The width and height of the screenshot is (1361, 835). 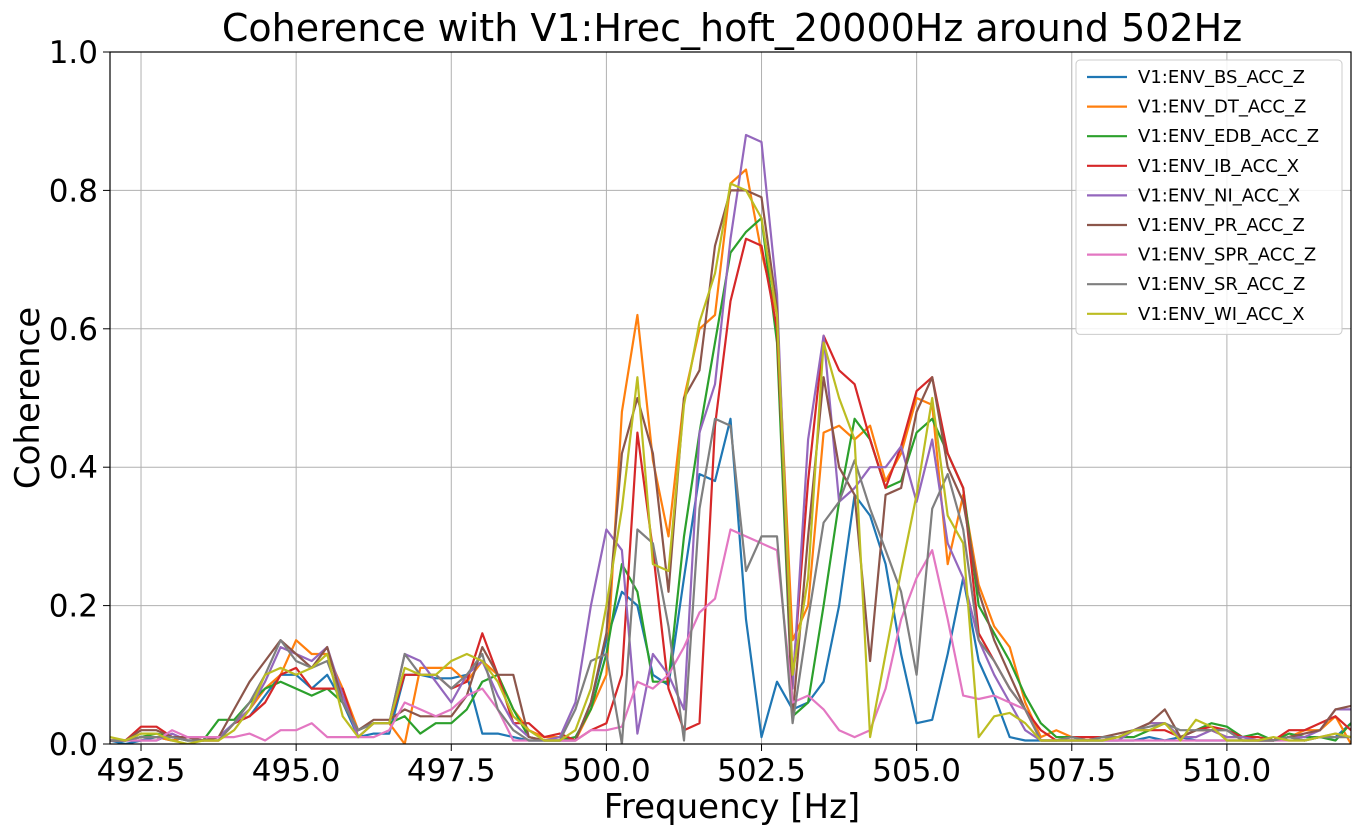 What do you see at coordinates (1227, 771) in the screenshot?
I see `x-tick-label: 510.0` at bounding box center [1227, 771].